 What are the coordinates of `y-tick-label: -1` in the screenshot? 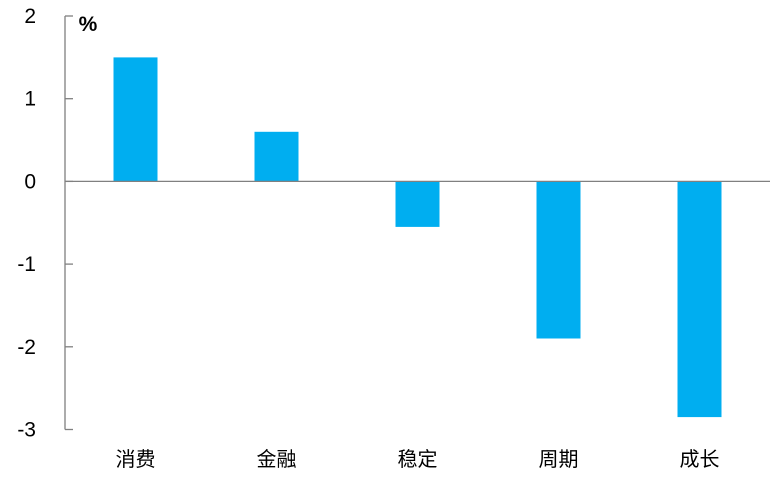 It's located at (26, 264).